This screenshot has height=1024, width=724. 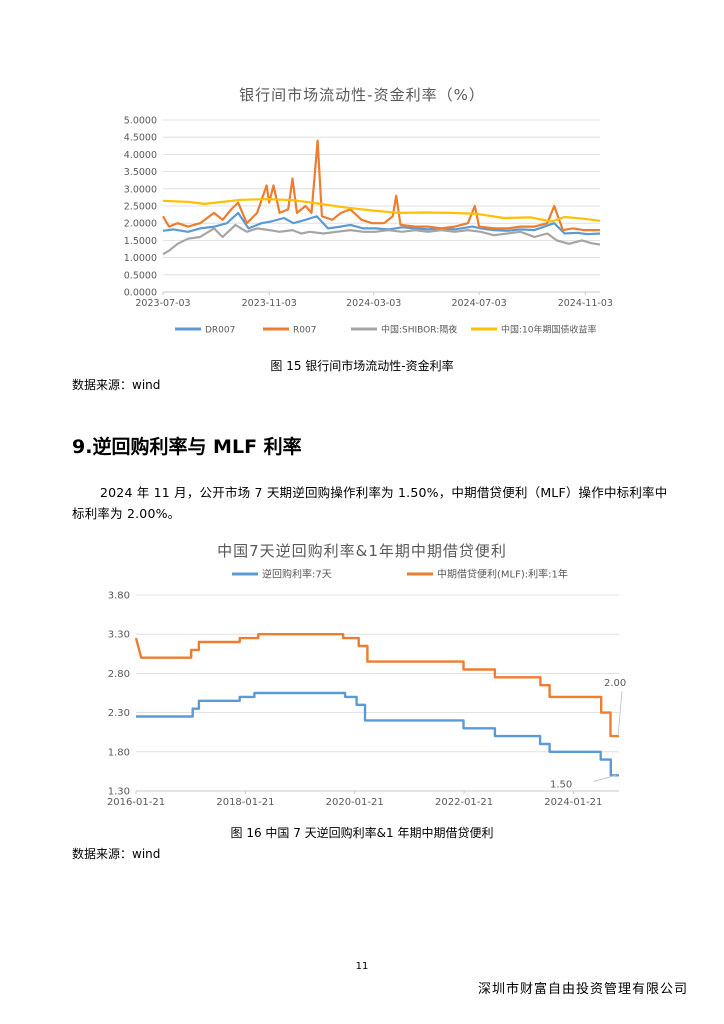 What do you see at coordinates (140, 241) in the screenshot?
I see `y-tick-label: 1.5000` at bounding box center [140, 241].